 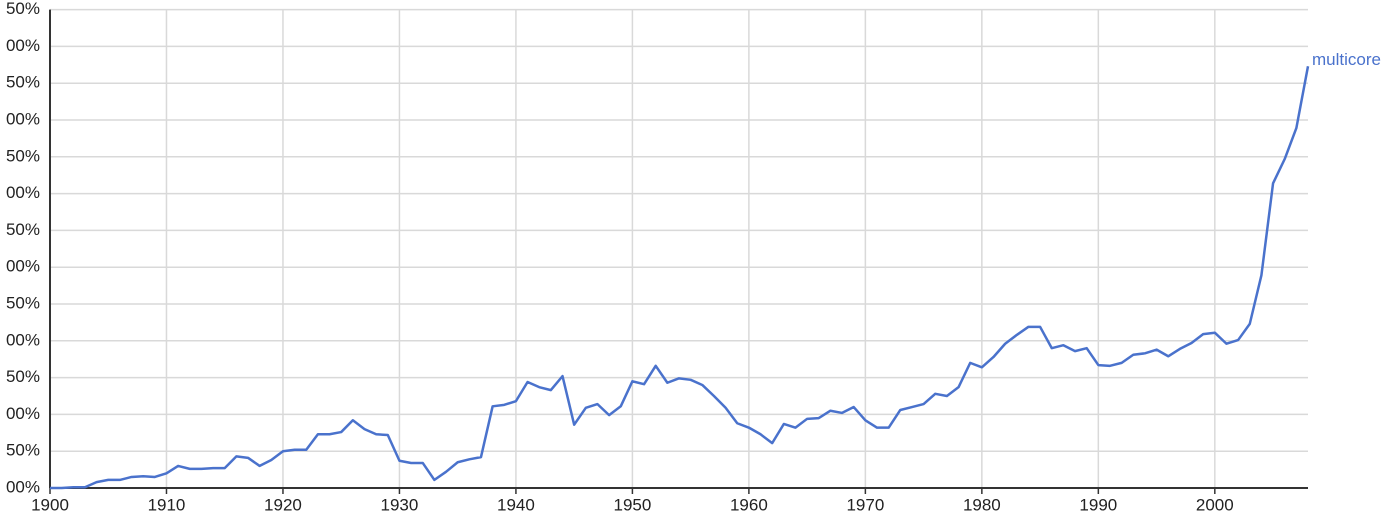 What do you see at coordinates (400, 504) in the screenshot?
I see `x-tick-label: 1930` at bounding box center [400, 504].